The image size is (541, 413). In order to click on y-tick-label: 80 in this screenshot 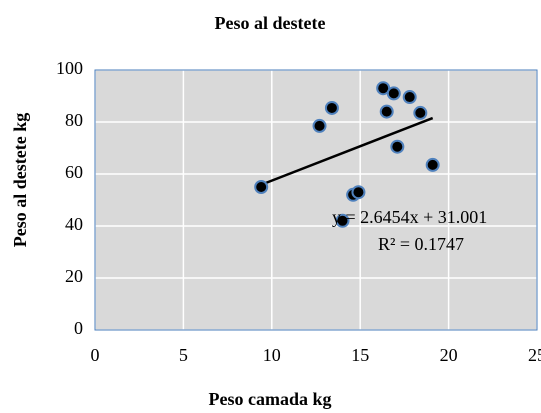, I will do `click(74, 120)`.